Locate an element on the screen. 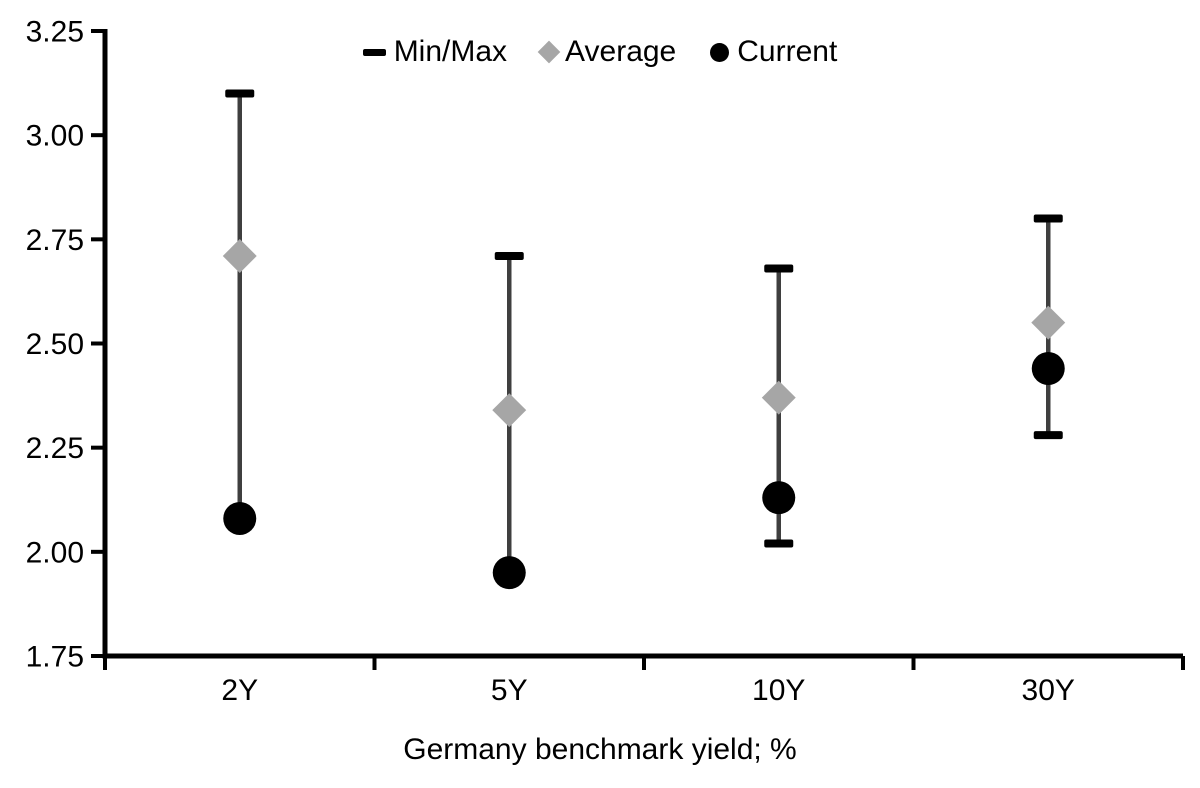  x-tick-label: 30Y is located at coordinates (1048, 690).